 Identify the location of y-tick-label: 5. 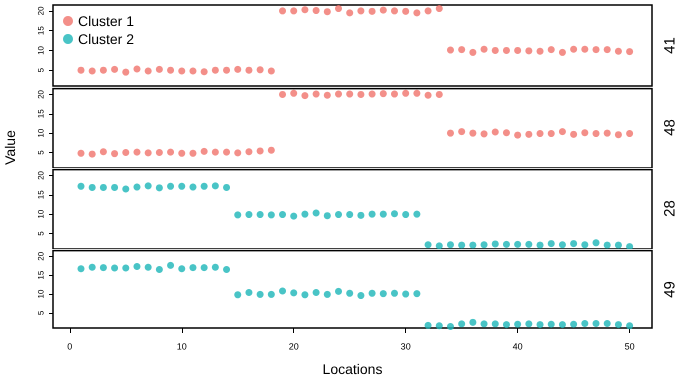
(41, 313).